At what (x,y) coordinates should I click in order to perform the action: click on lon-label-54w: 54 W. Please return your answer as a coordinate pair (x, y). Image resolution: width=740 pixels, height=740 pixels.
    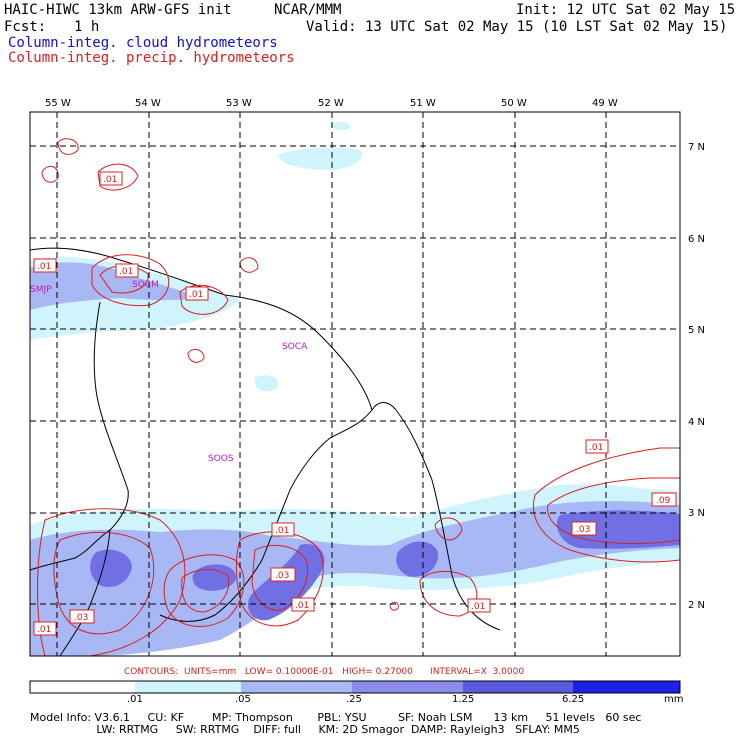
    Looking at the image, I should click on (148, 103).